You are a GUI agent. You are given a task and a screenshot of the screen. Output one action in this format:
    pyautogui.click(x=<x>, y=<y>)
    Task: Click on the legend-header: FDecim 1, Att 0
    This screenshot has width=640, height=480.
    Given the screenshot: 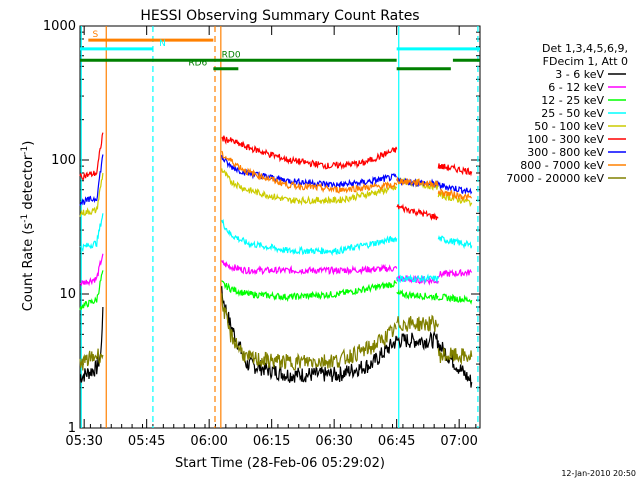 What is the action you would take?
    pyautogui.click(x=585, y=61)
    